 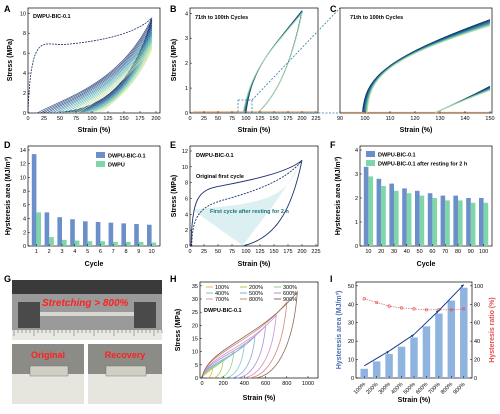 I want to click on legend-label: 300%, so click(x=290, y=288).